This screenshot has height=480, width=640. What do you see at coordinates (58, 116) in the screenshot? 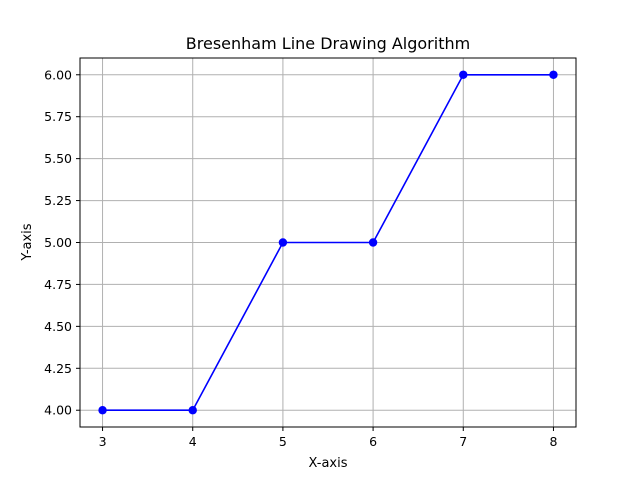
I see `y-tick-label: 5.75` at bounding box center [58, 116].